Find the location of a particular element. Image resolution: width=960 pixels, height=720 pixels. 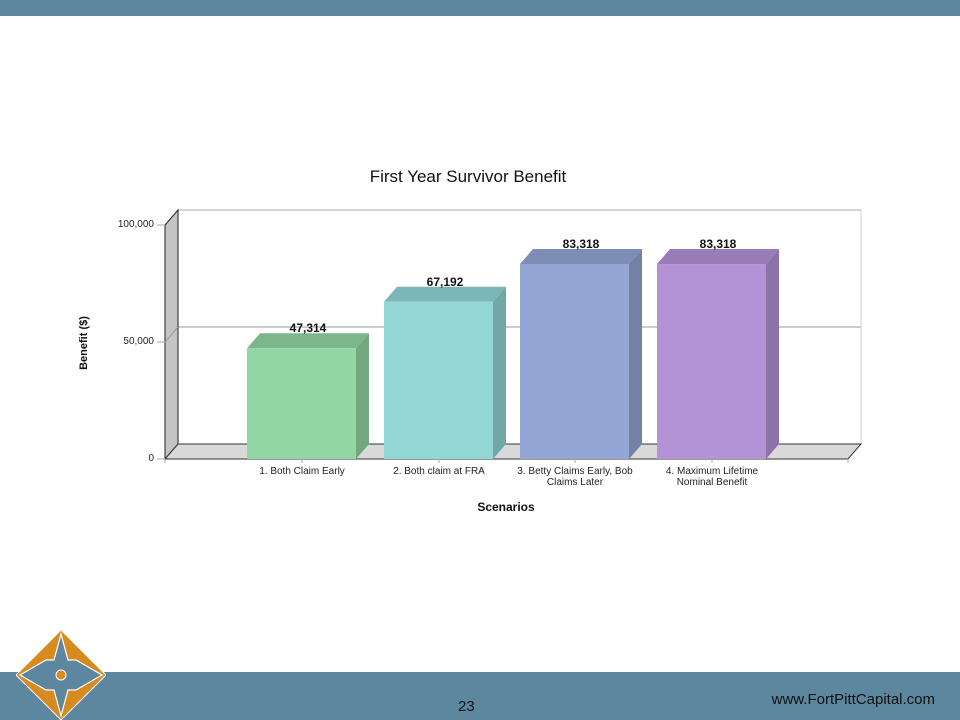

header-bar is located at coordinates (480, 8).